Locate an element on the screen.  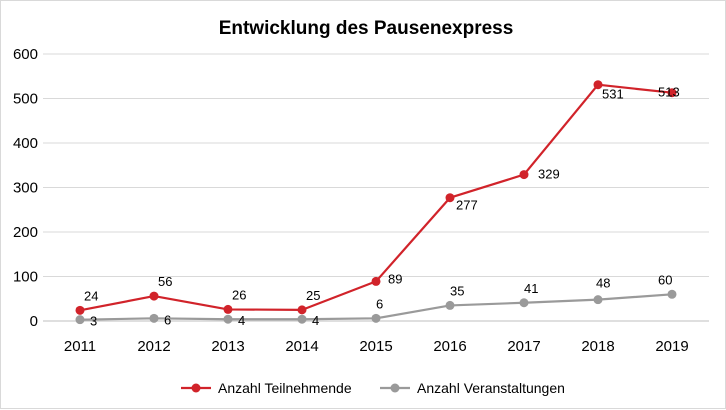
x-tick-label: 2013 is located at coordinates (227, 346).